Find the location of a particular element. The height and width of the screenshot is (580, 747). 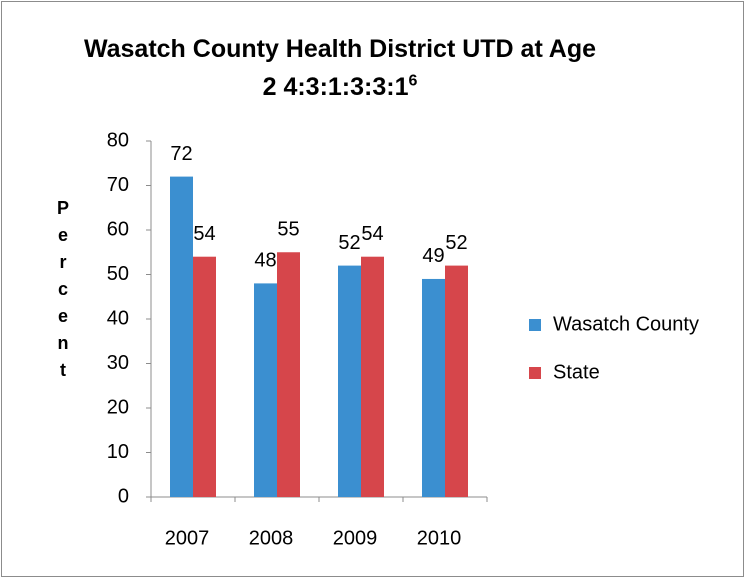

x-tick-label: 2008 is located at coordinates (271, 538).